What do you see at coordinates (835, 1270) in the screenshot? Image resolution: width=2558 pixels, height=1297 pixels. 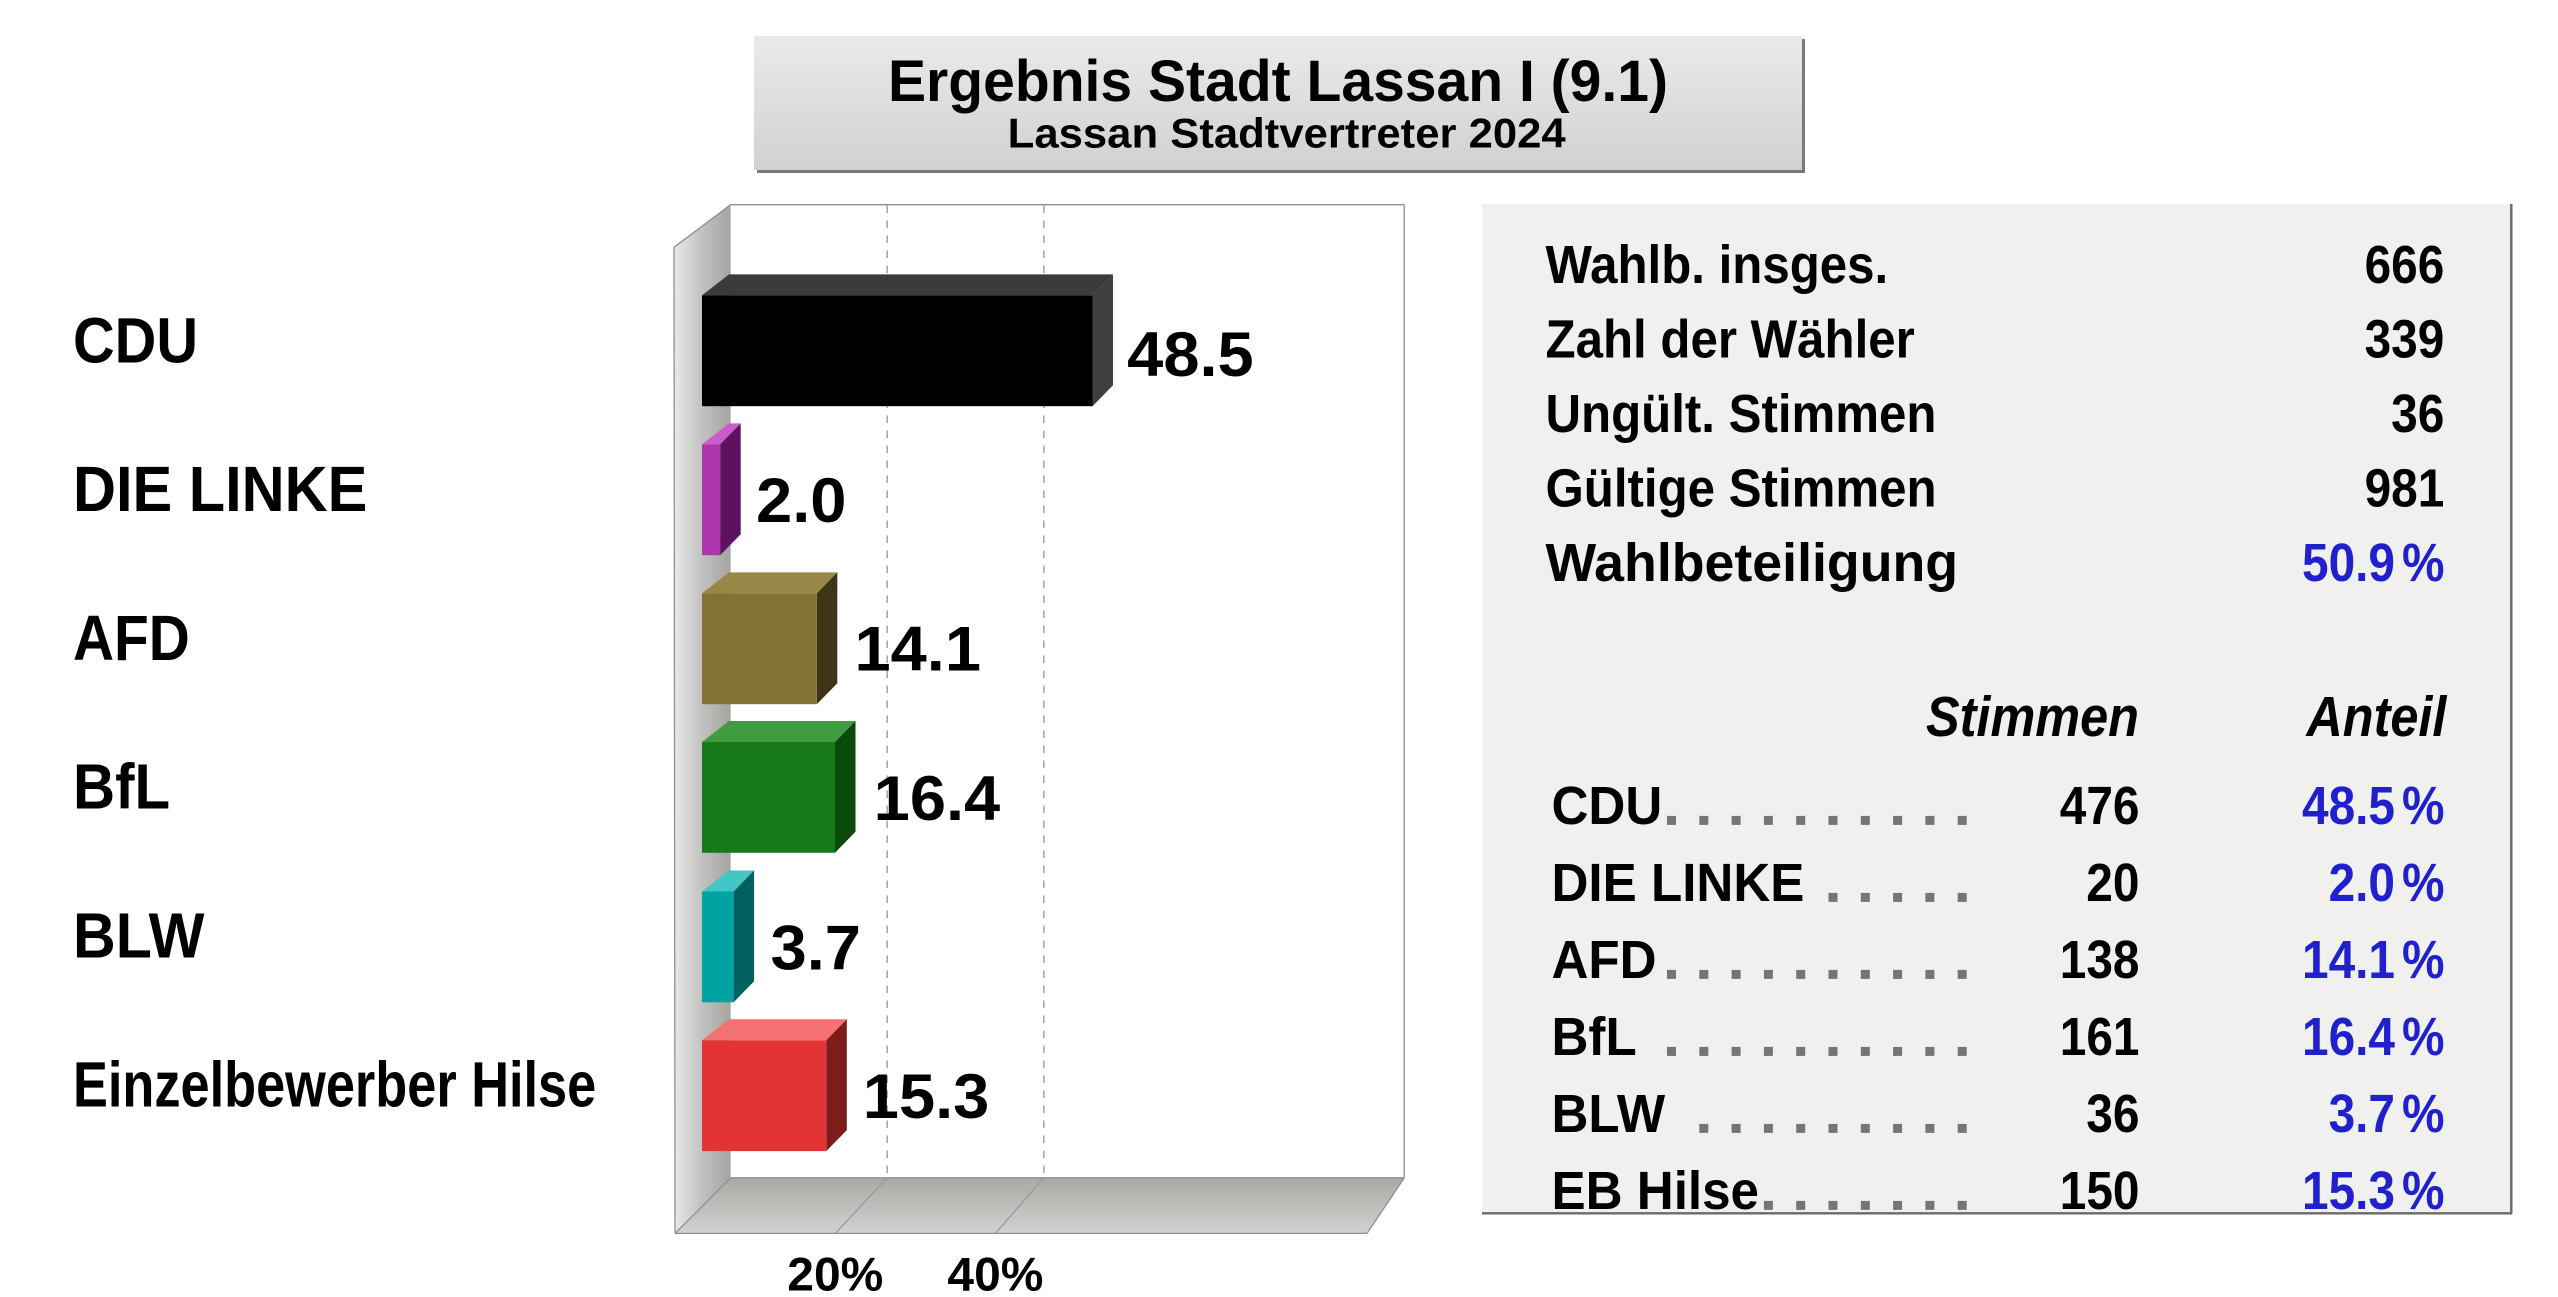 I see `svg-text: 20%` at bounding box center [835, 1270].